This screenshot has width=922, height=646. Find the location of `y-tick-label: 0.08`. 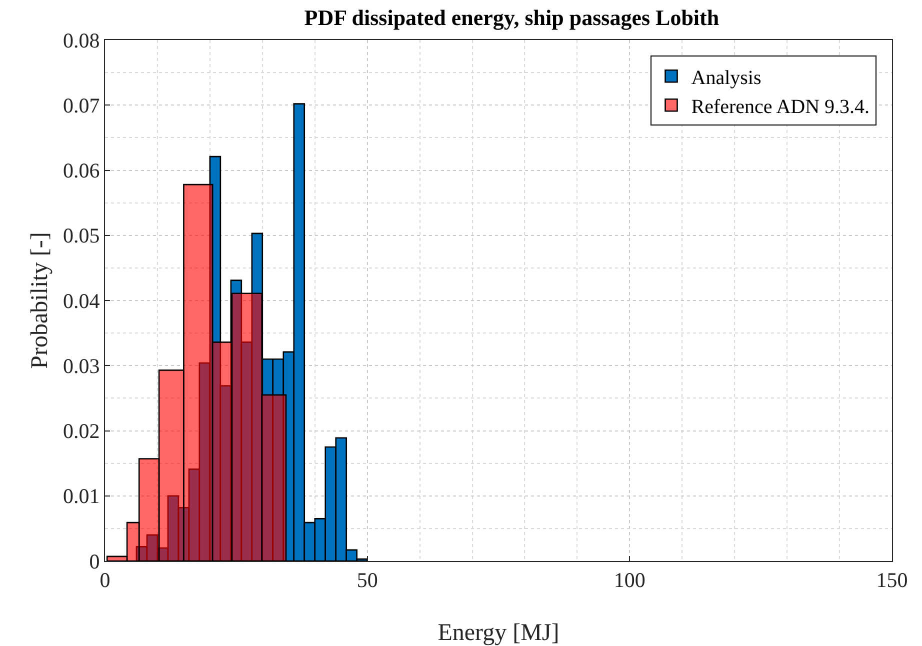

y-tick-label: 0.08 is located at coordinates (81, 40).